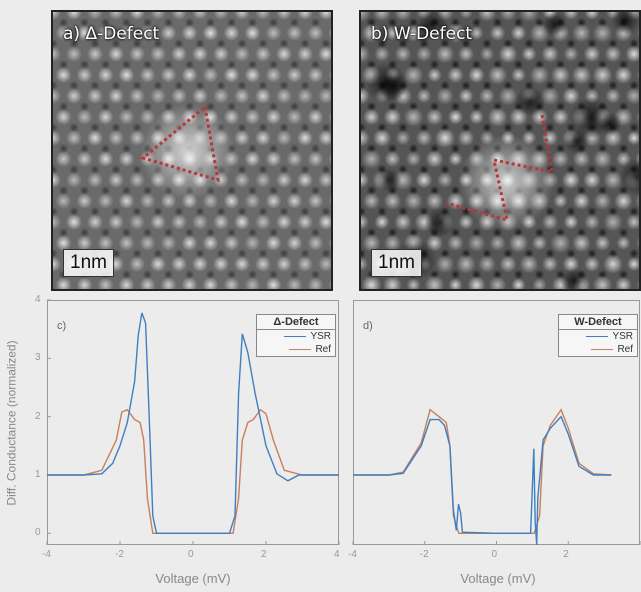 Image resolution: width=641 pixels, height=592 pixels. What do you see at coordinates (625, 349) in the screenshot?
I see `legend-label-ref-d: Ref` at bounding box center [625, 349].